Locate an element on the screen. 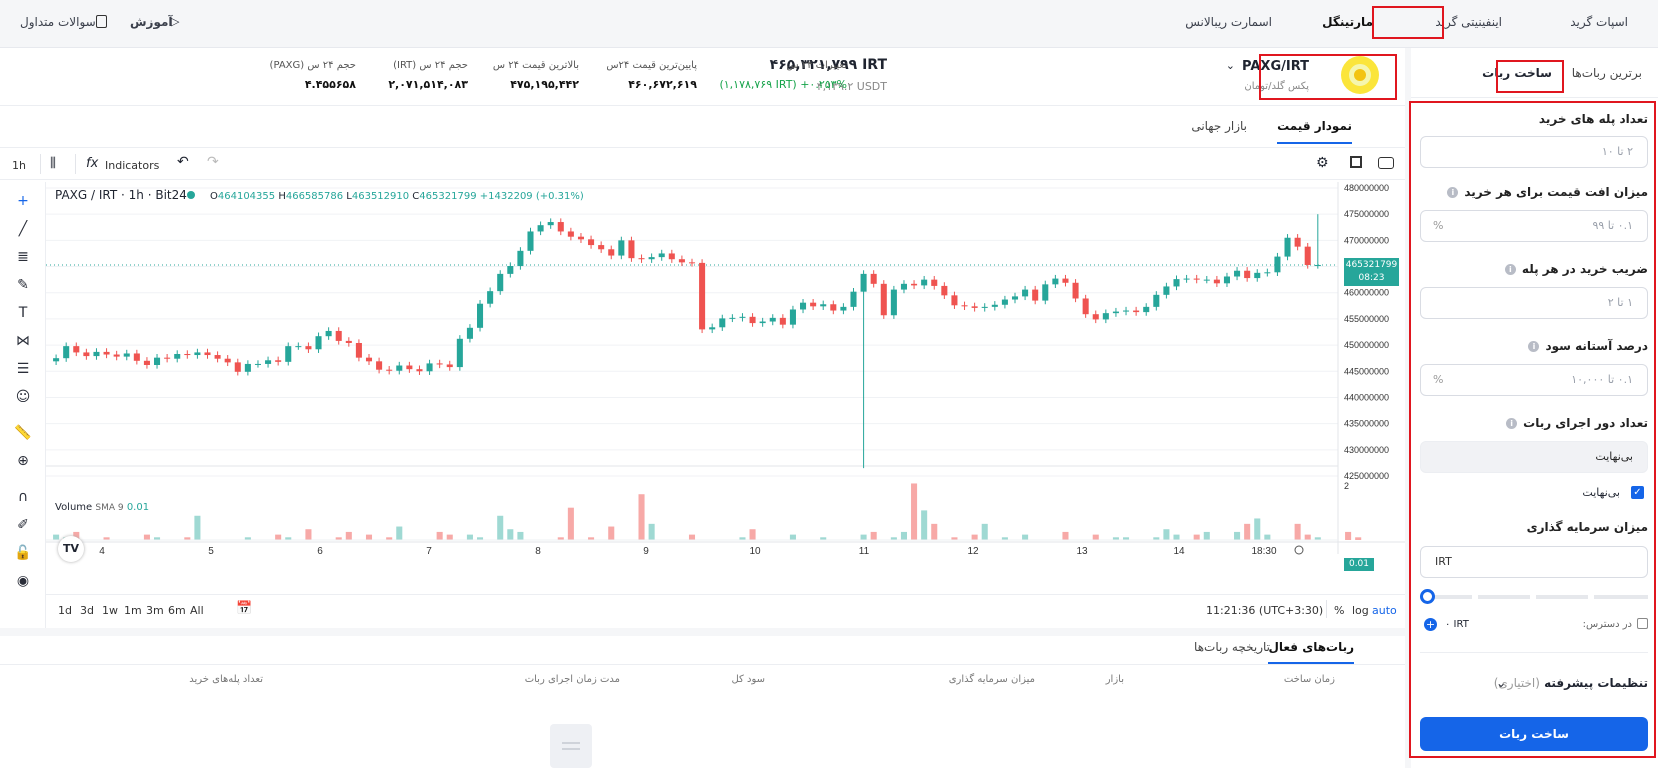 The width and height of the screenshot is (1658, 768). trend-line-icon: ╱ is located at coordinates (23, 229).